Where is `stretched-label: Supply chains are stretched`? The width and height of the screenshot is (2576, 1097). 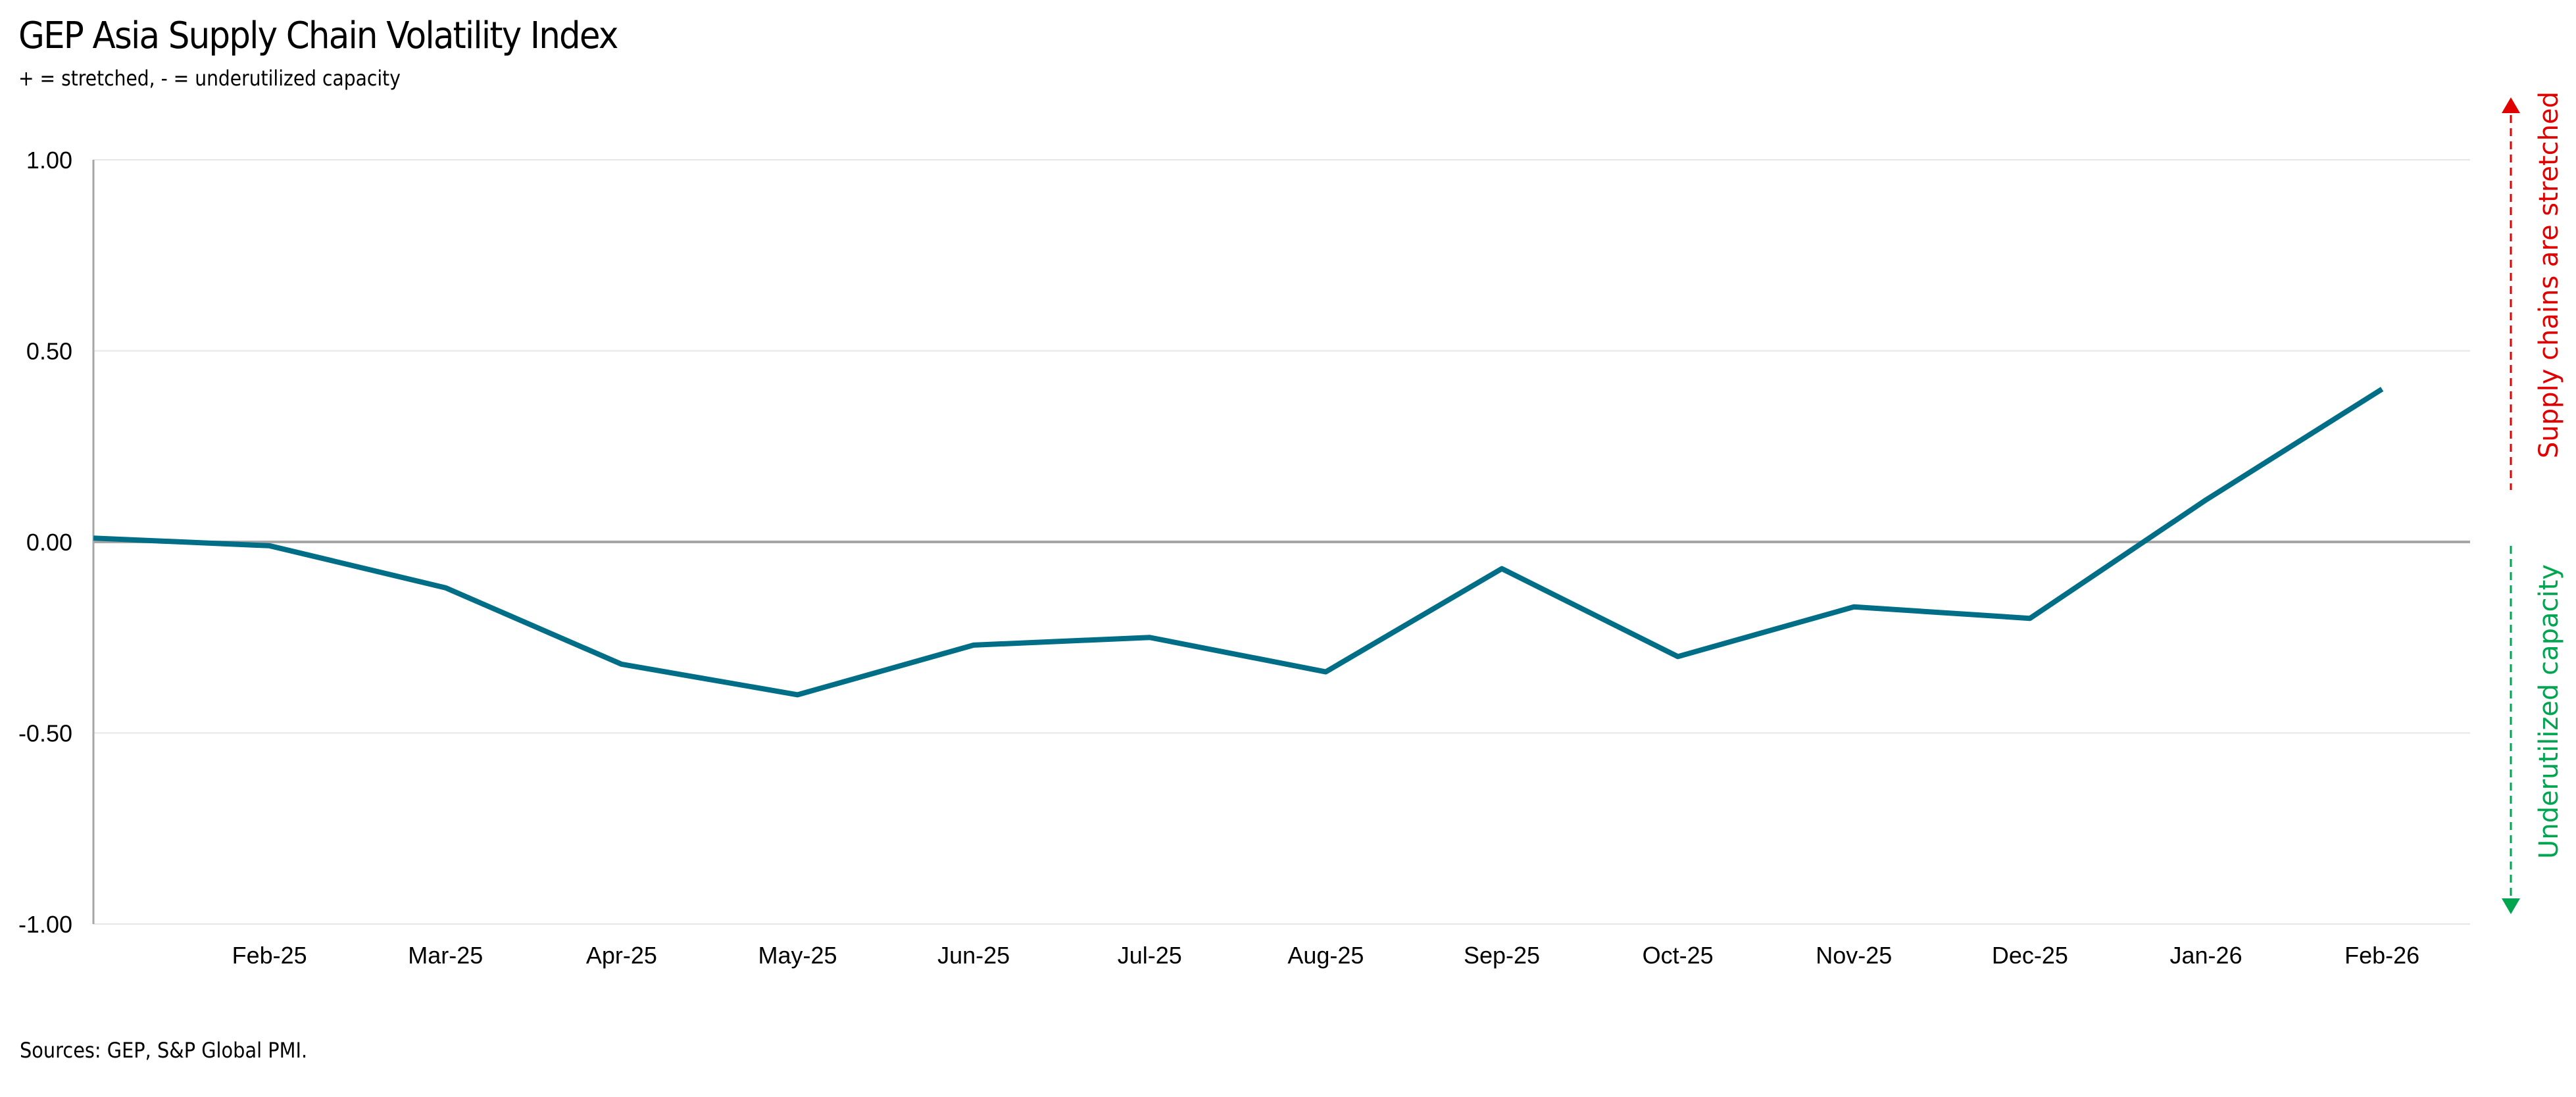 stretched-label: Supply chains are stretched is located at coordinates (2549, 274).